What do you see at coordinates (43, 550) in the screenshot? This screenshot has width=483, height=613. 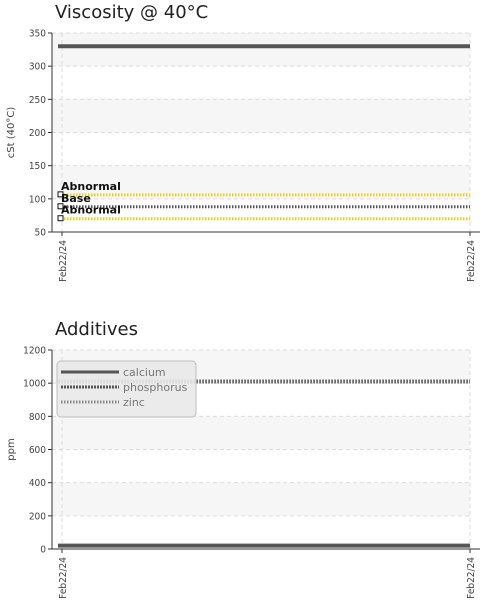 I see `y-tick-label: 0` at bounding box center [43, 550].